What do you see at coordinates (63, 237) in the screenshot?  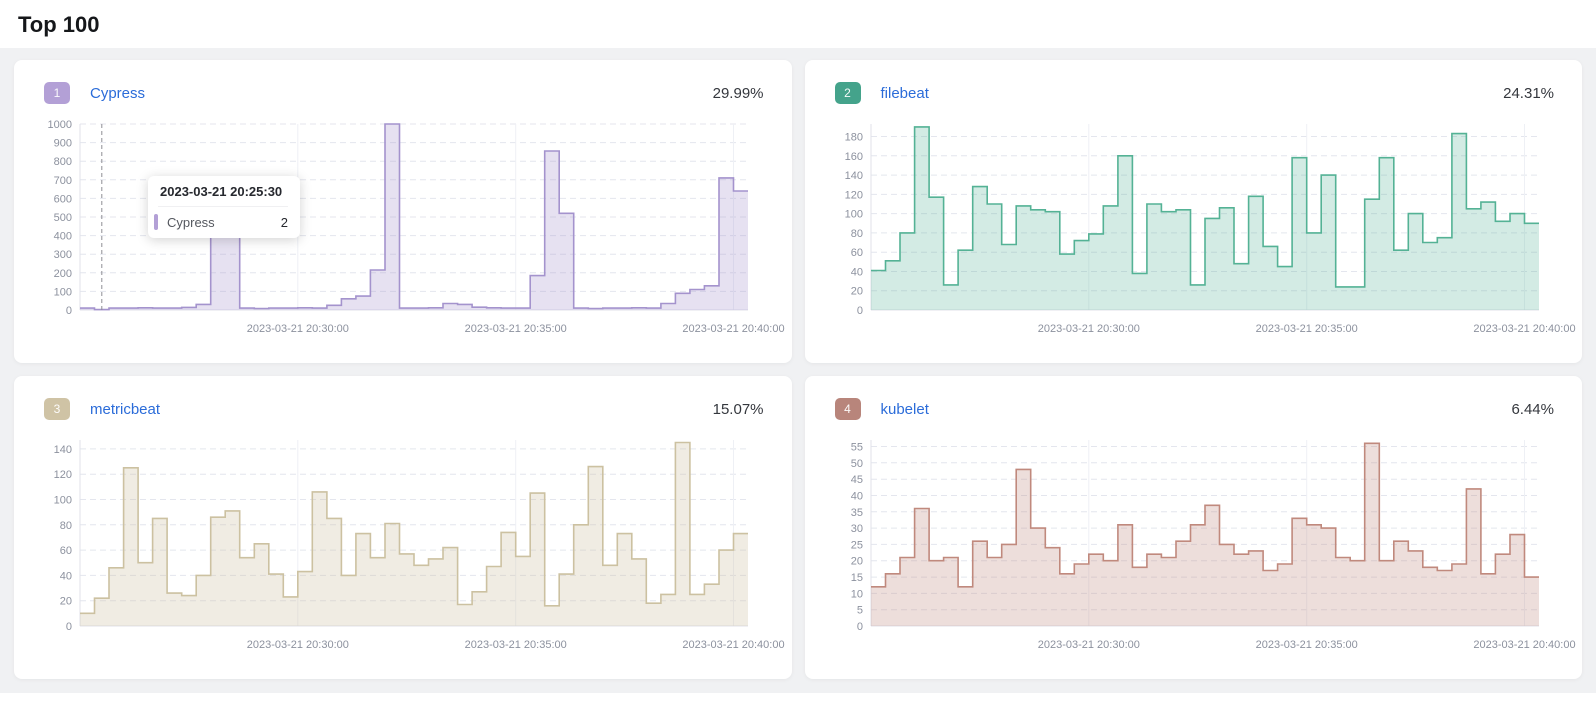 I see `svg-text: 400` at bounding box center [63, 237].